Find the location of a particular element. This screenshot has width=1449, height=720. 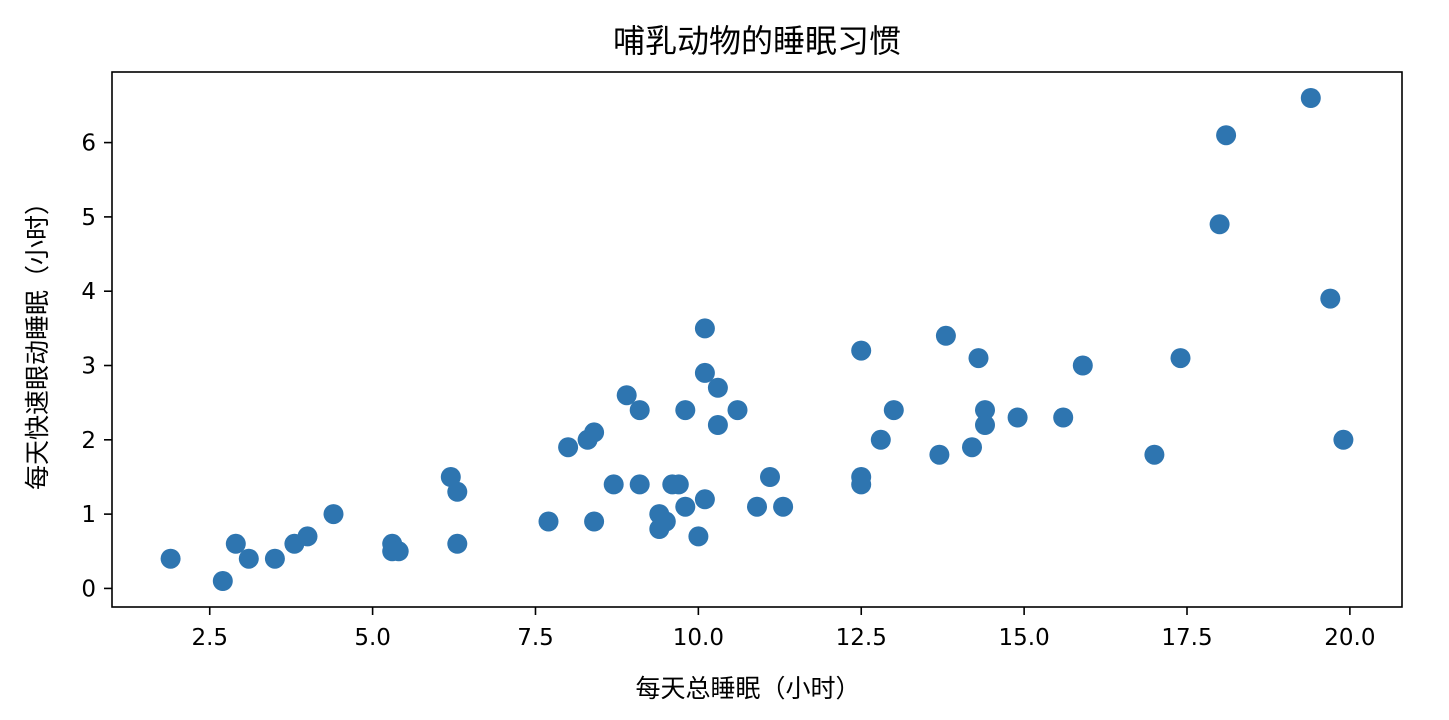

y-tick-label: 2 is located at coordinates (88, 441).